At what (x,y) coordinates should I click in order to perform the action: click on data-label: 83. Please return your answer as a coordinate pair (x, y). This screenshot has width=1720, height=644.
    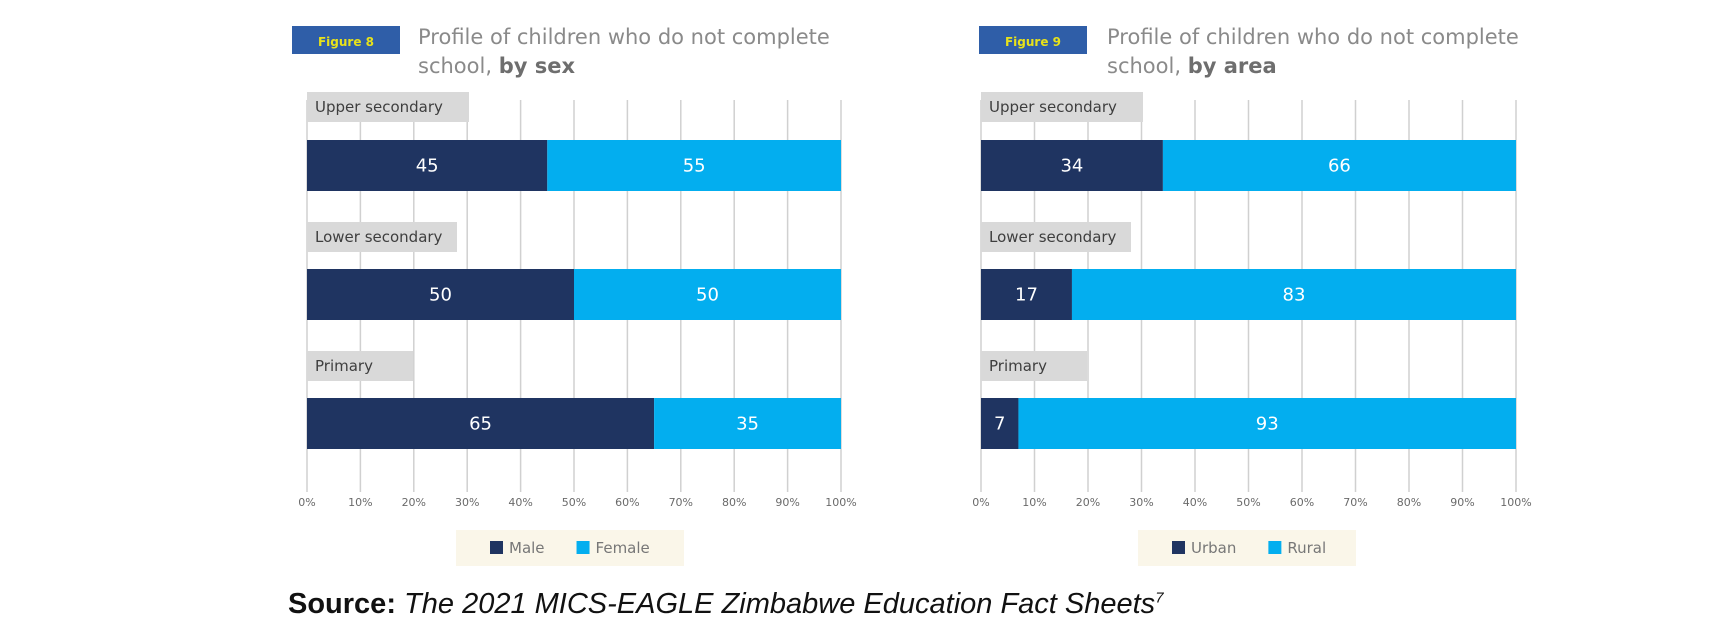
    Looking at the image, I should click on (1294, 295).